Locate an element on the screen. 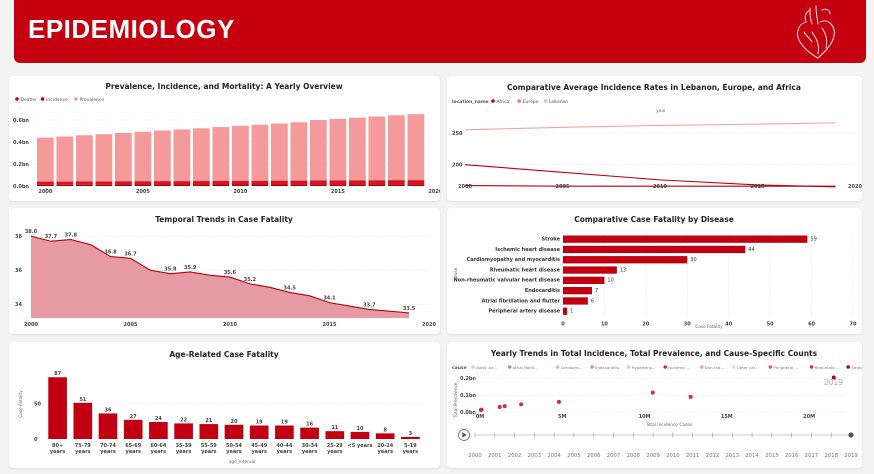 This screenshot has width=874, height=474. timeline-year-label: 2010 is located at coordinates (673, 456).